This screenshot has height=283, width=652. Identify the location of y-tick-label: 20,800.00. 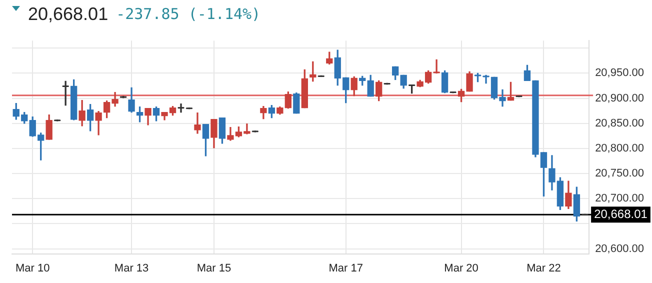
(619, 148).